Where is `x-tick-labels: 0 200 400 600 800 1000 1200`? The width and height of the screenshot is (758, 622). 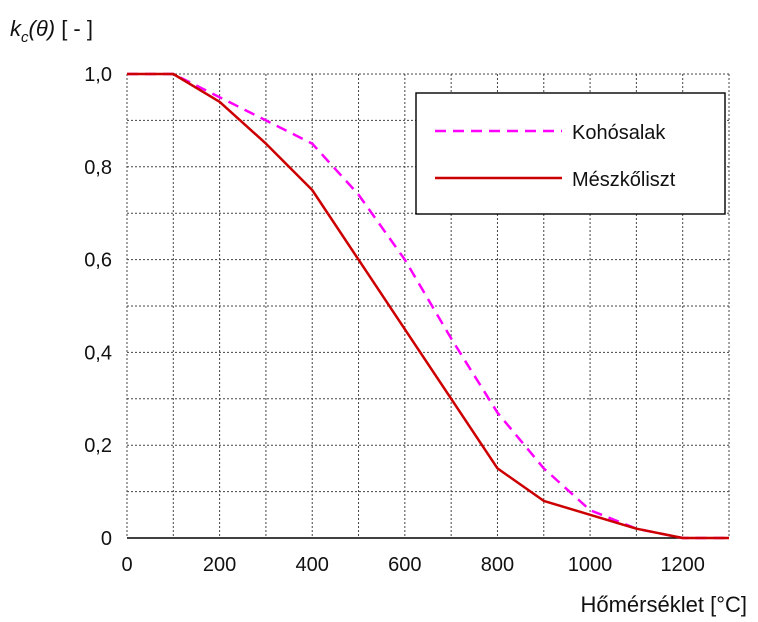 x-tick-labels: 0 200 400 600 800 1000 1200 is located at coordinates (413, 565).